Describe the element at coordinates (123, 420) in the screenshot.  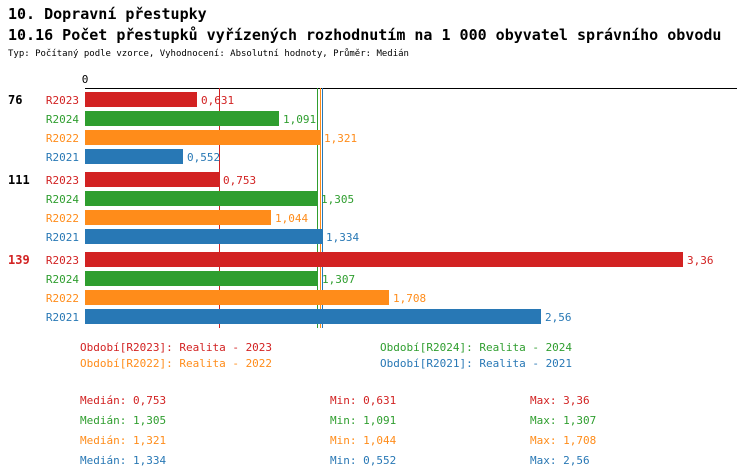
I see `stat-median-r2024: Medián: 1,305` at that location.